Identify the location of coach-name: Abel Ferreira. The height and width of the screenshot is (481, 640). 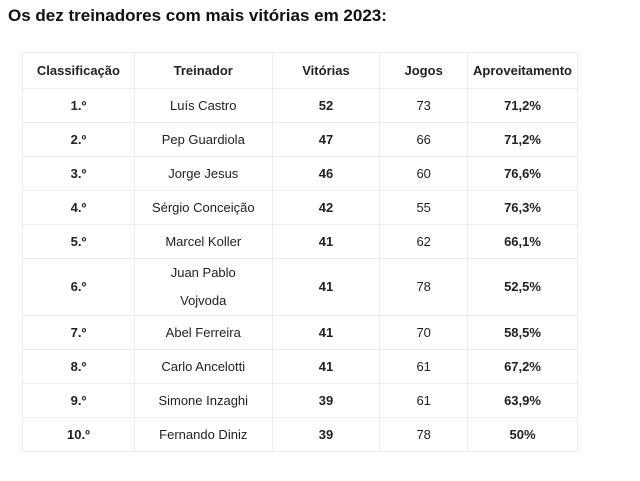
(203, 332).